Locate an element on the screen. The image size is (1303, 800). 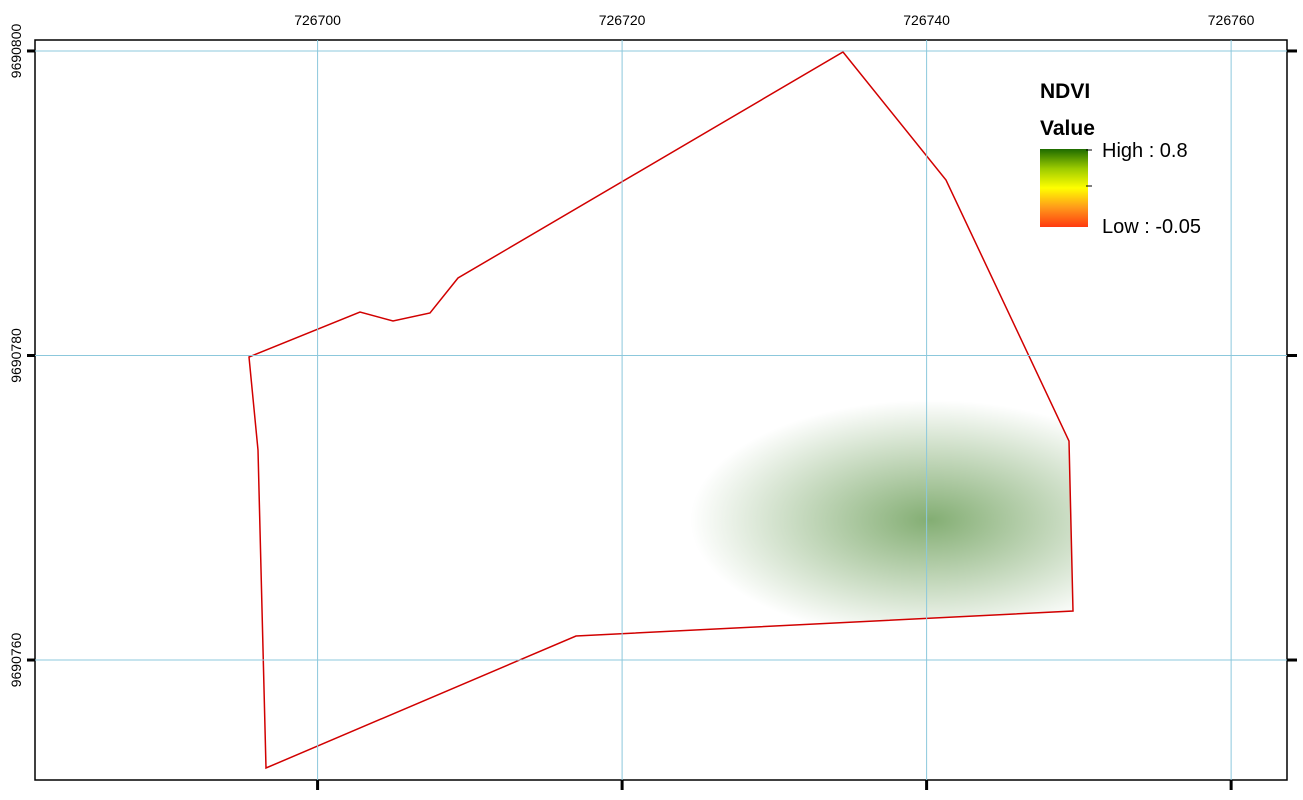
y-tick-label: 9690780 is located at coordinates (16, 355).